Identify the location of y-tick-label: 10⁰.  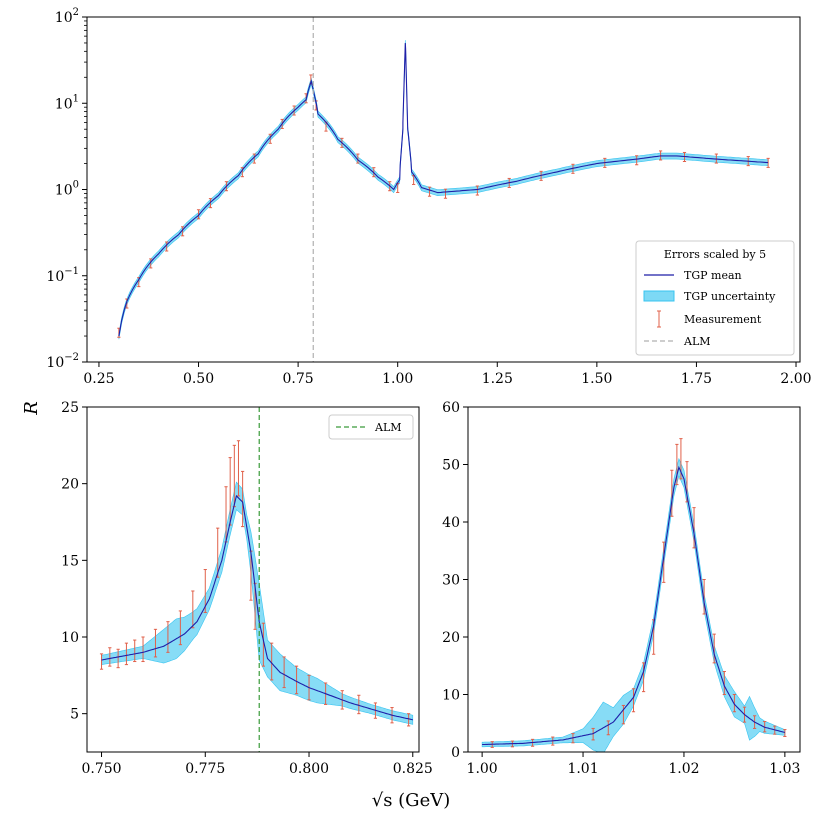
(67, 189).